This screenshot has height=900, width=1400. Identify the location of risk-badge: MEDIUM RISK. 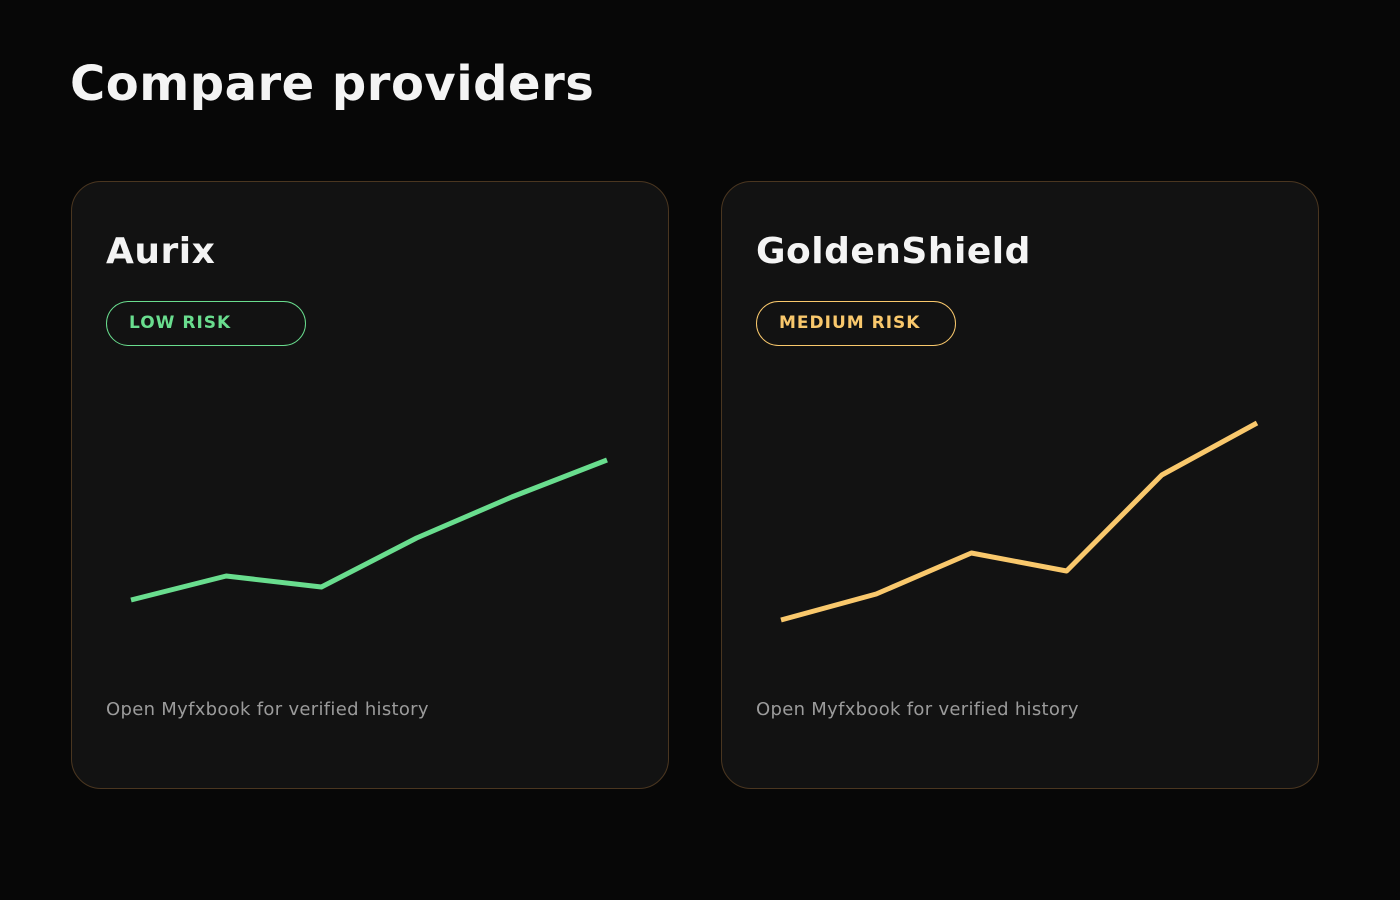
(856, 323).